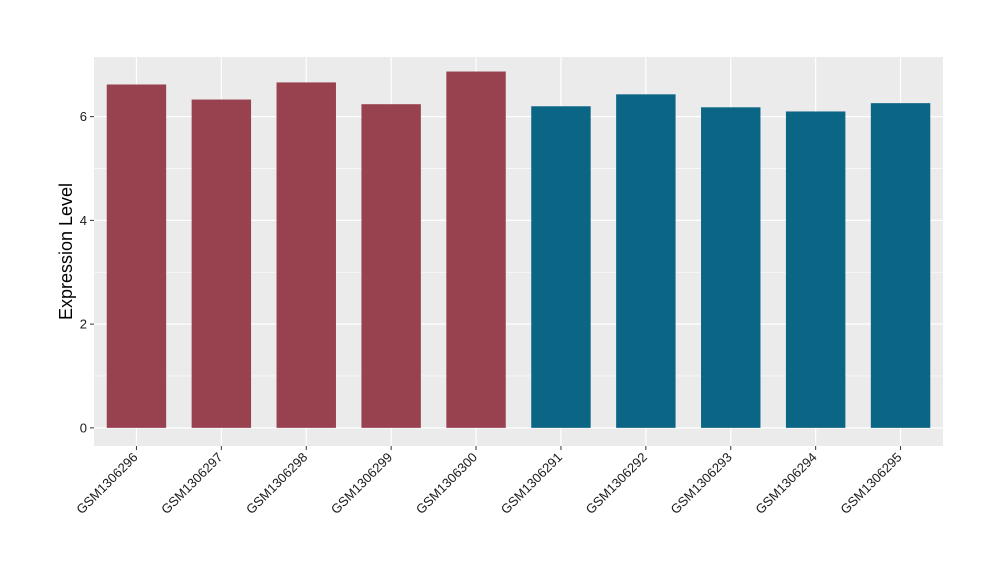 This screenshot has width=1000, height=580. Describe the element at coordinates (136, 256) in the screenshot. I see `bar-GSM1306296` at that location.